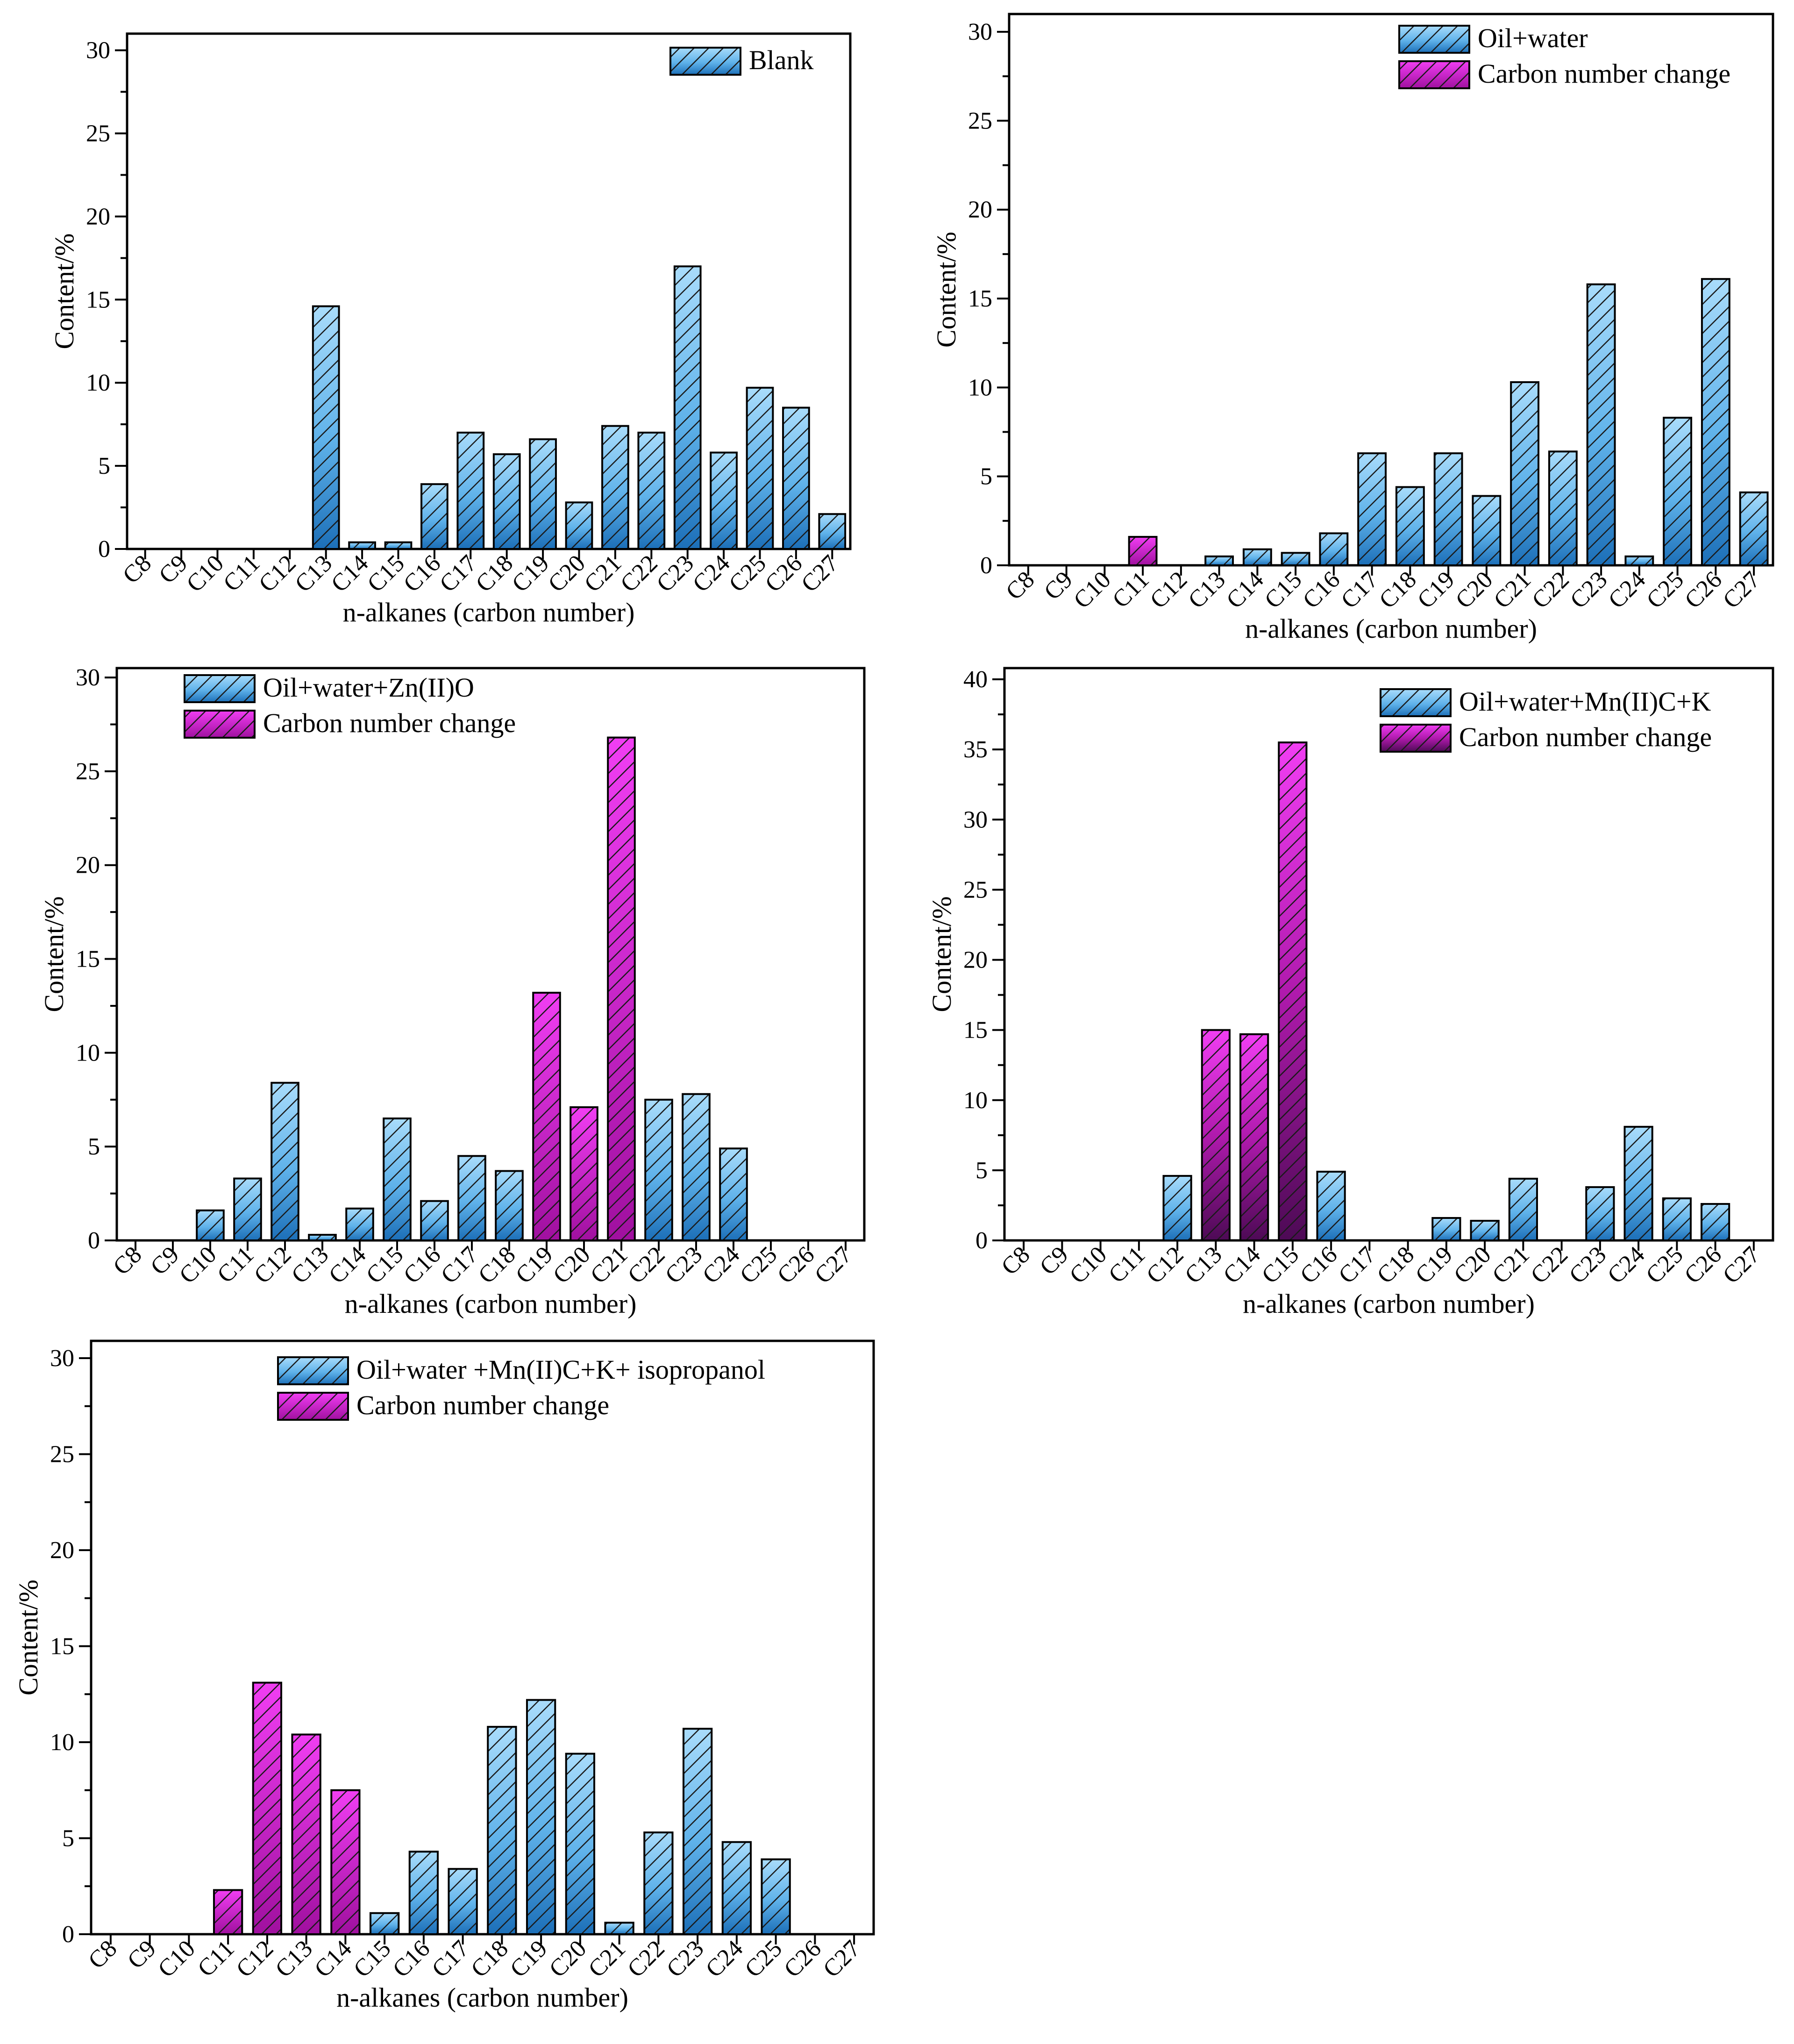 Image resolution: width=1794 pixels, height=2044 pixels. I want to click on x-tick-label: C22, so click(646, 1265).